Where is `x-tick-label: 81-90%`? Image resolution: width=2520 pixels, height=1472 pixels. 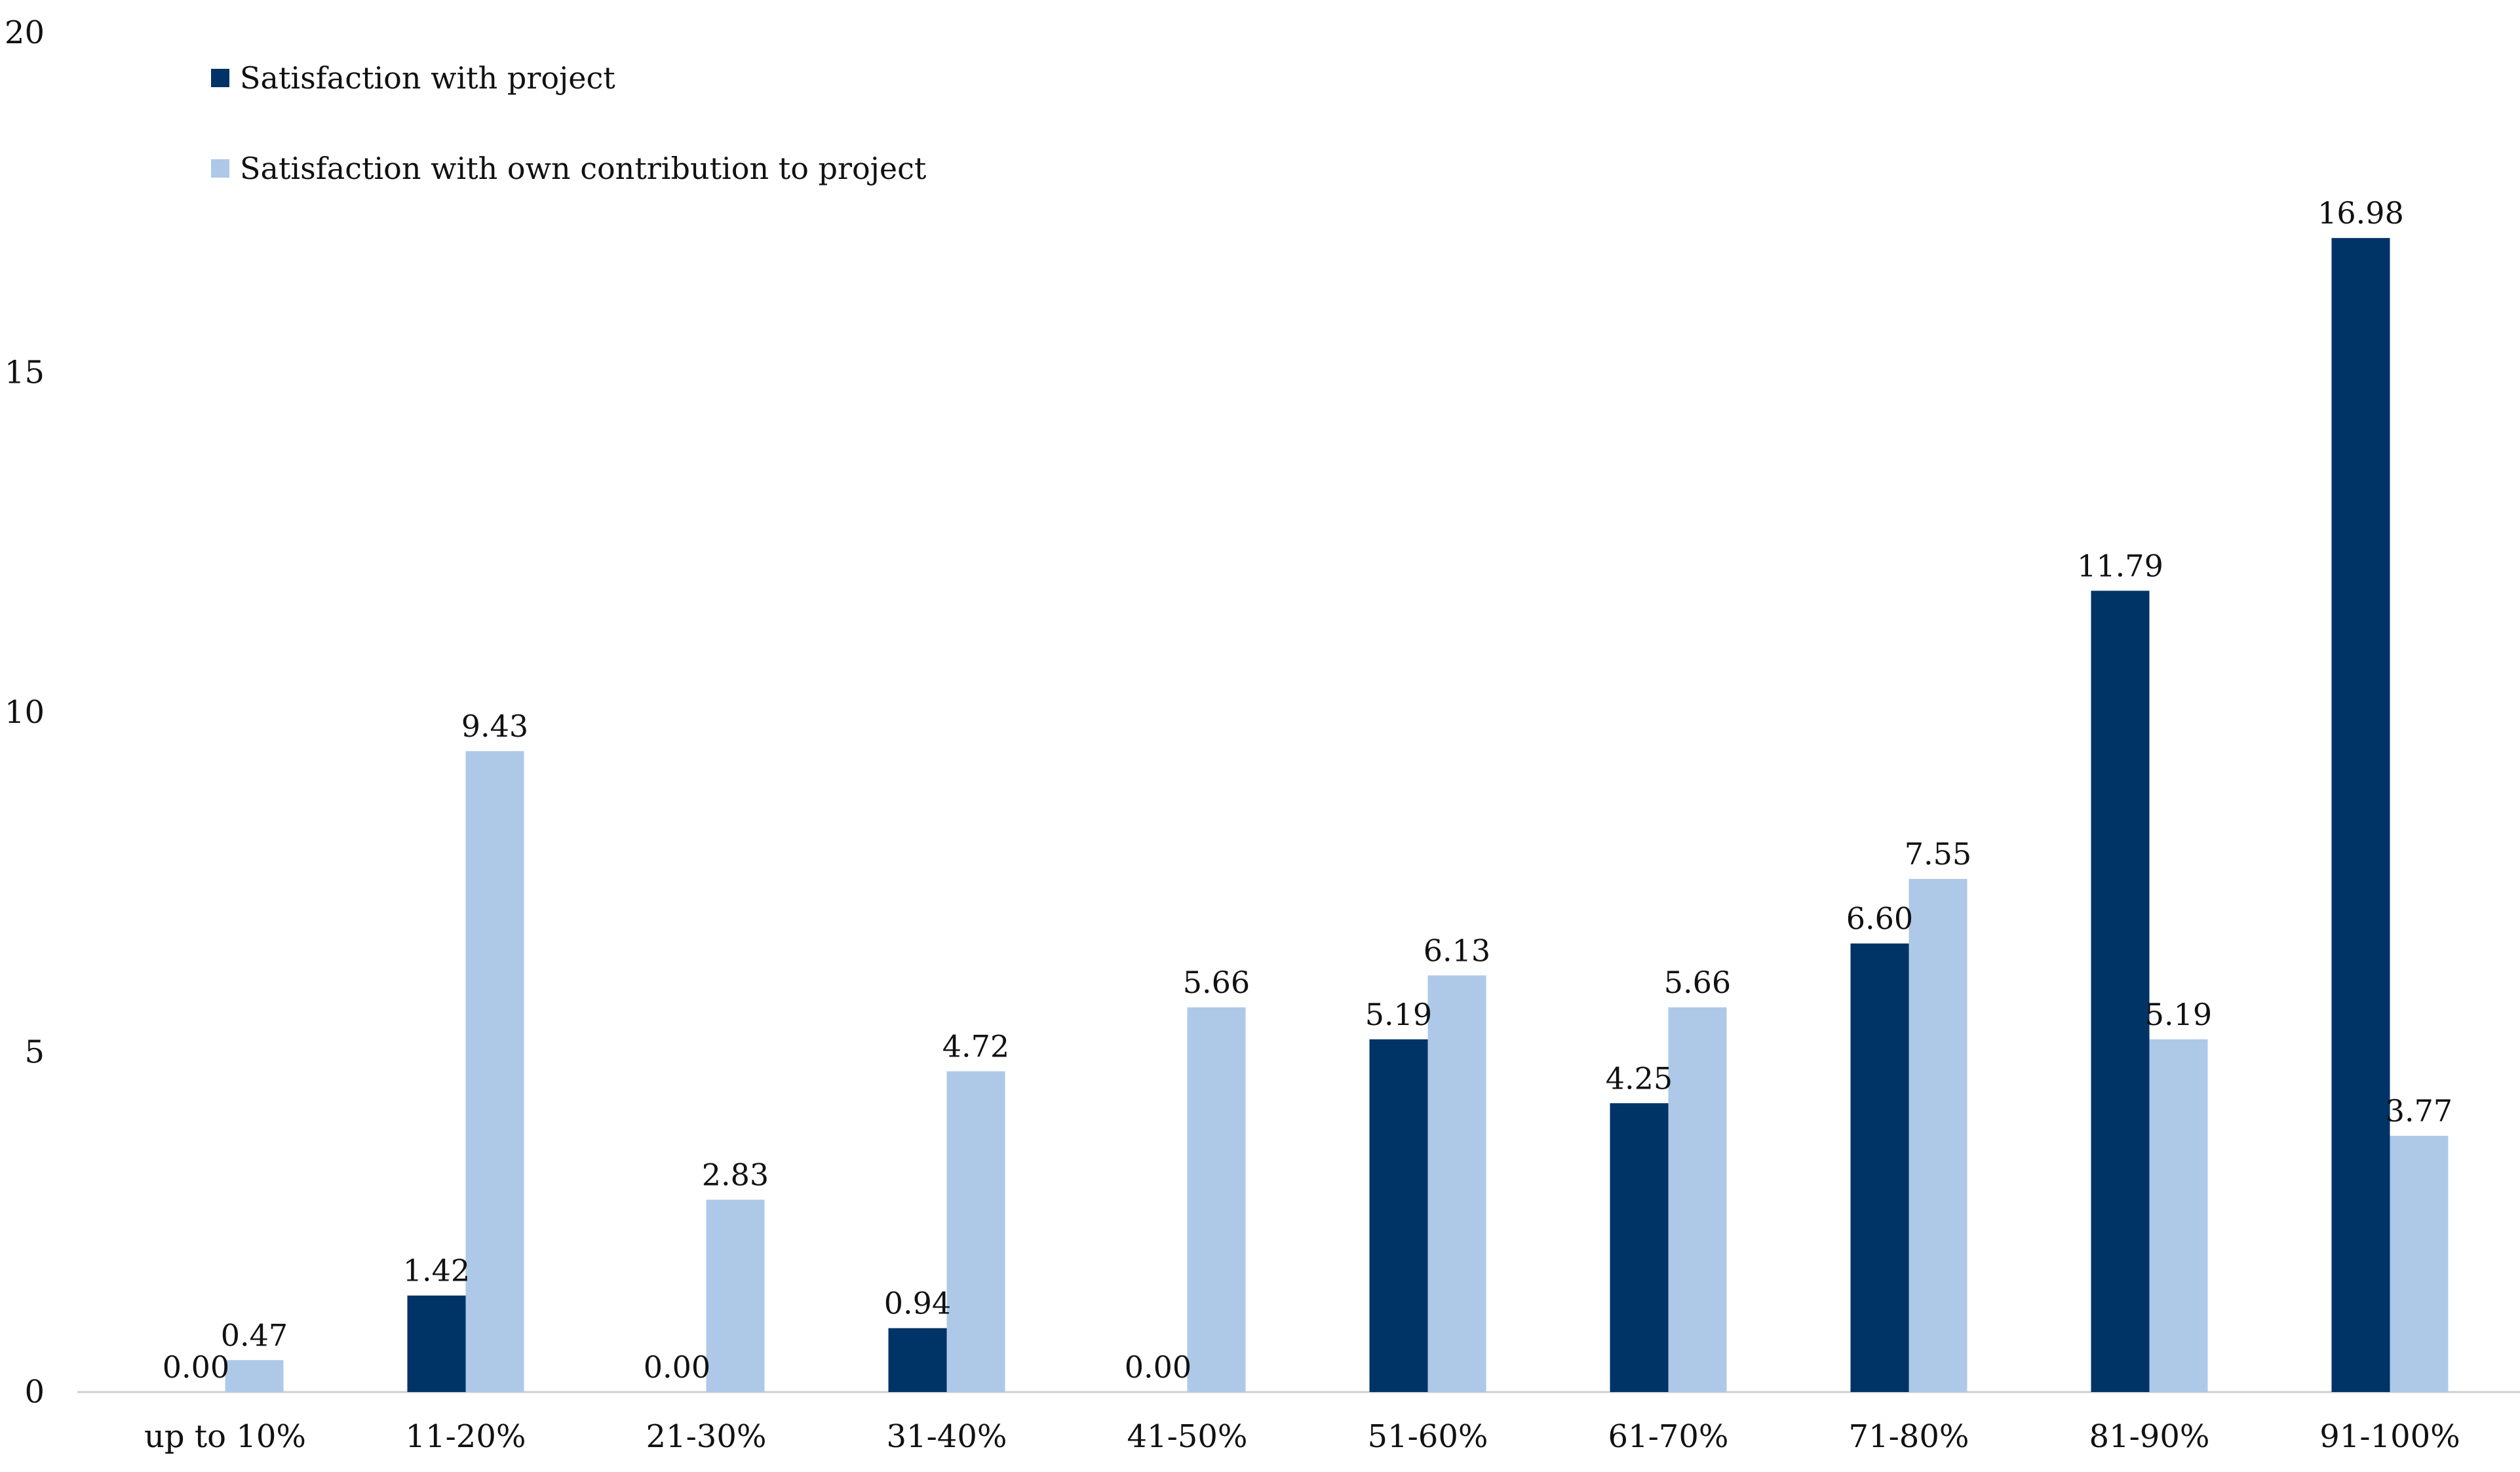 x-tick-label: 81-90% is located at coordinates (2149, 1436).